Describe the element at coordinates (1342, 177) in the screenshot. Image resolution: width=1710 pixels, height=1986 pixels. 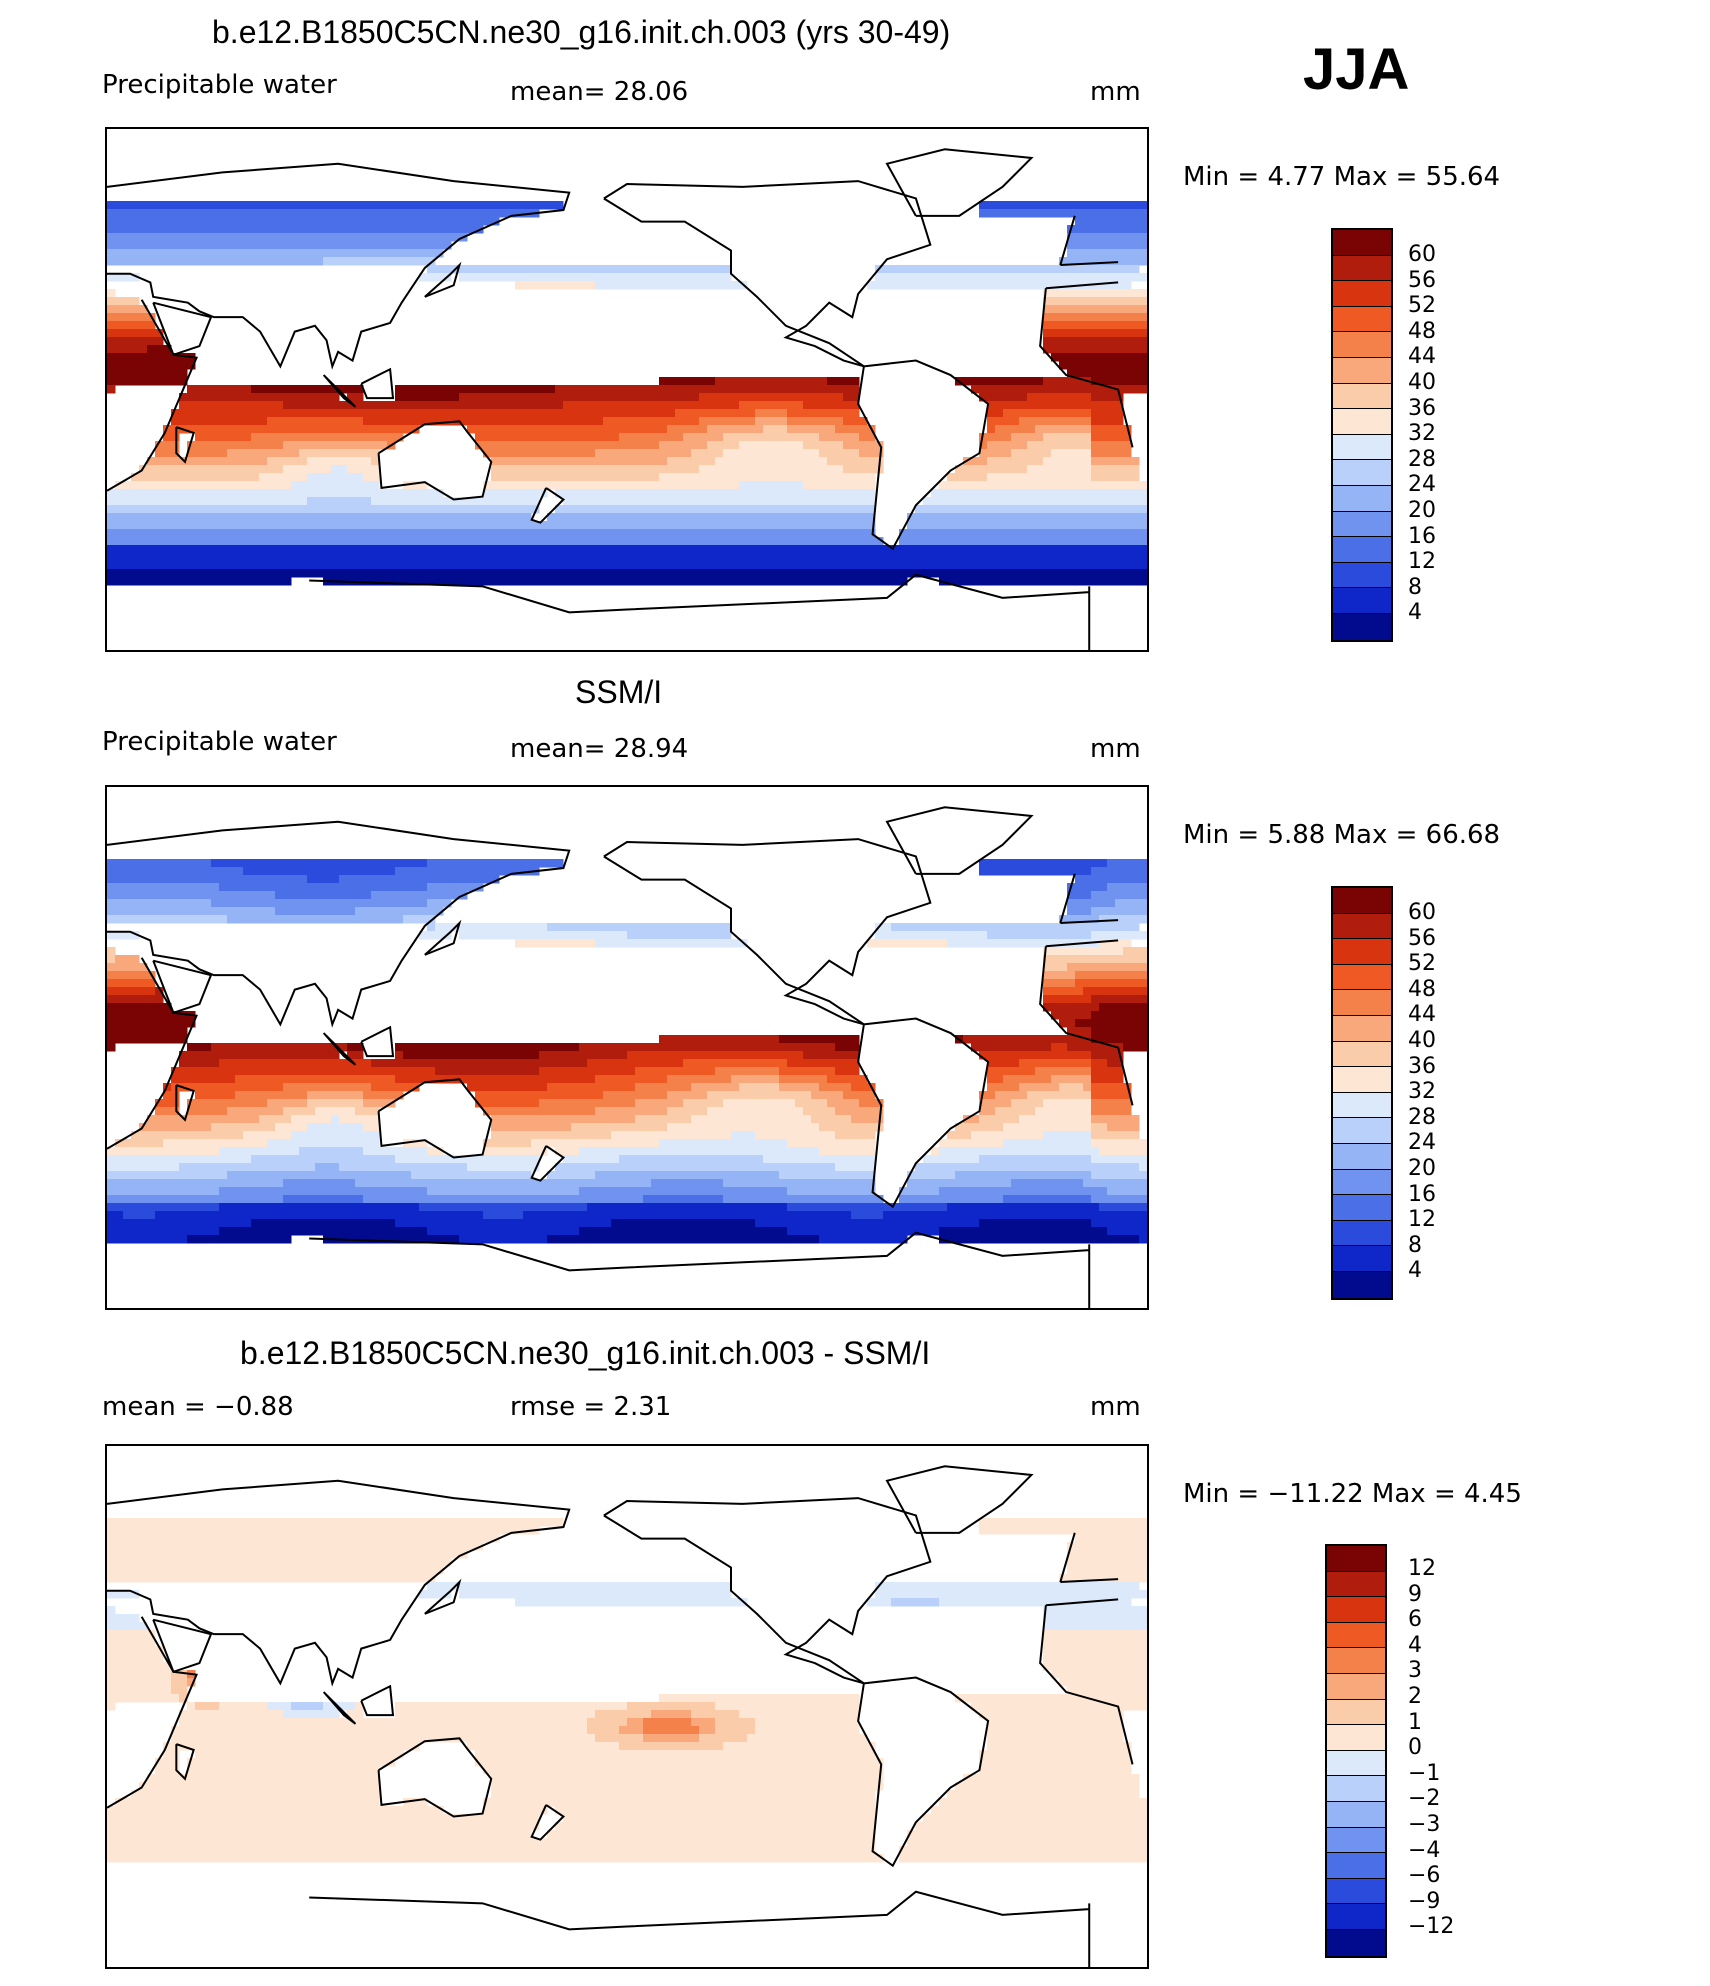
I see `panel1-minmax: Min = 4.77 Max = 55.64` at that location.